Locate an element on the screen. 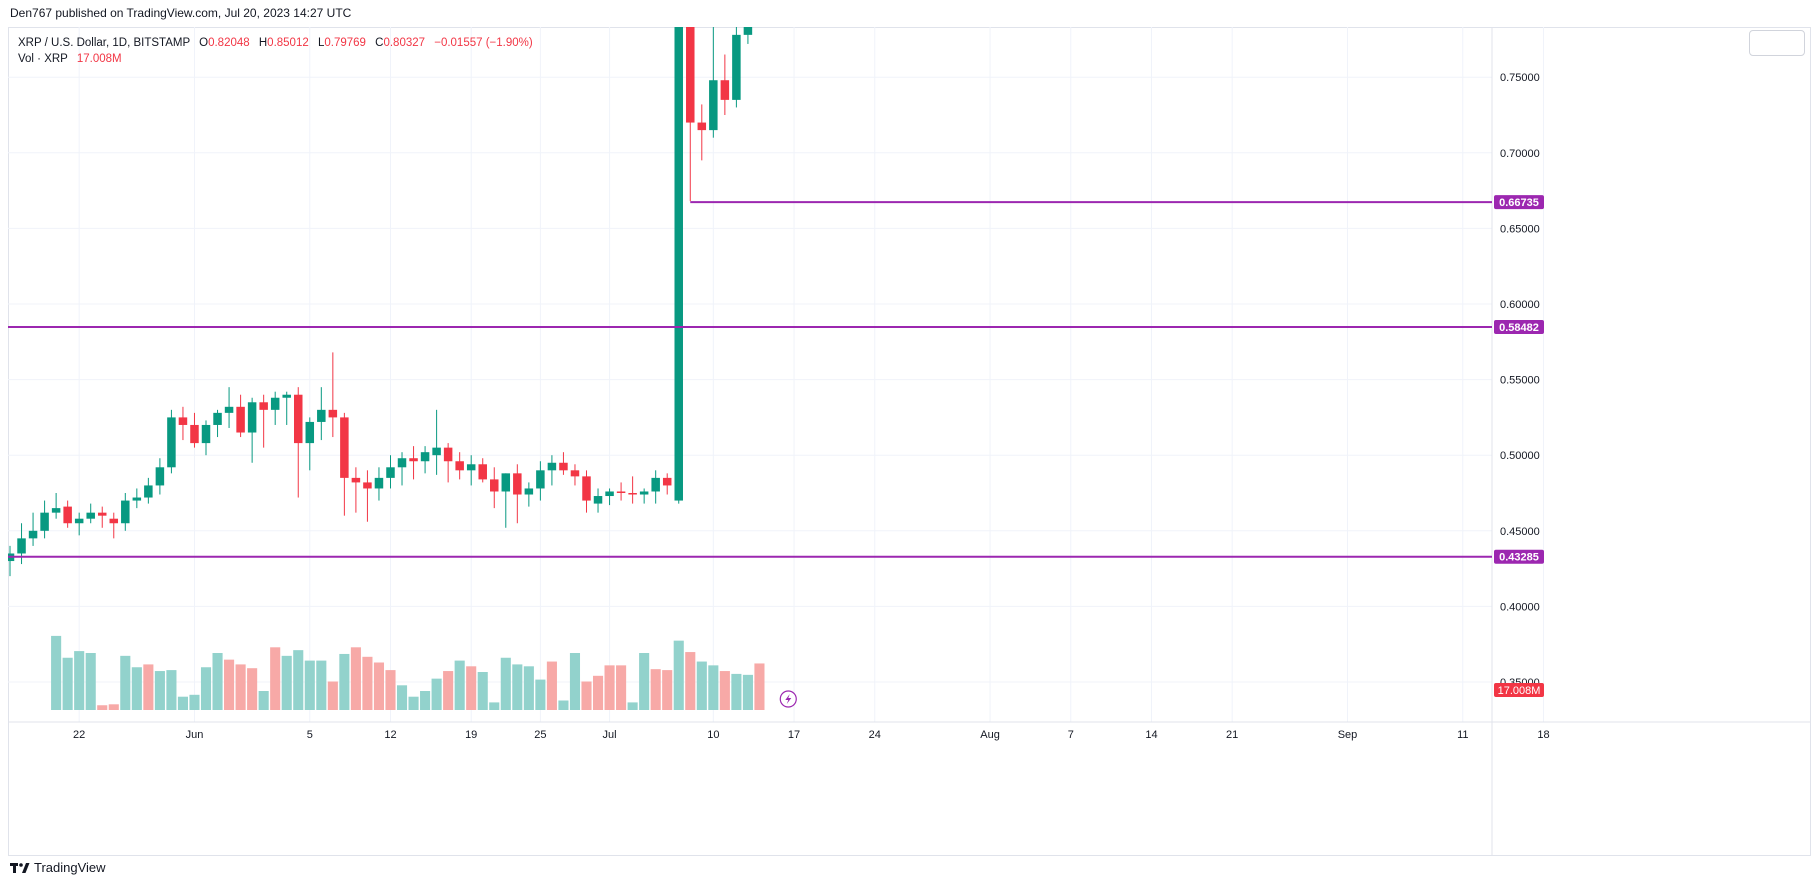 The height and width of the screenshot is (887, 1819). time-tick-label: 17 is located at coordinates (794, 735).